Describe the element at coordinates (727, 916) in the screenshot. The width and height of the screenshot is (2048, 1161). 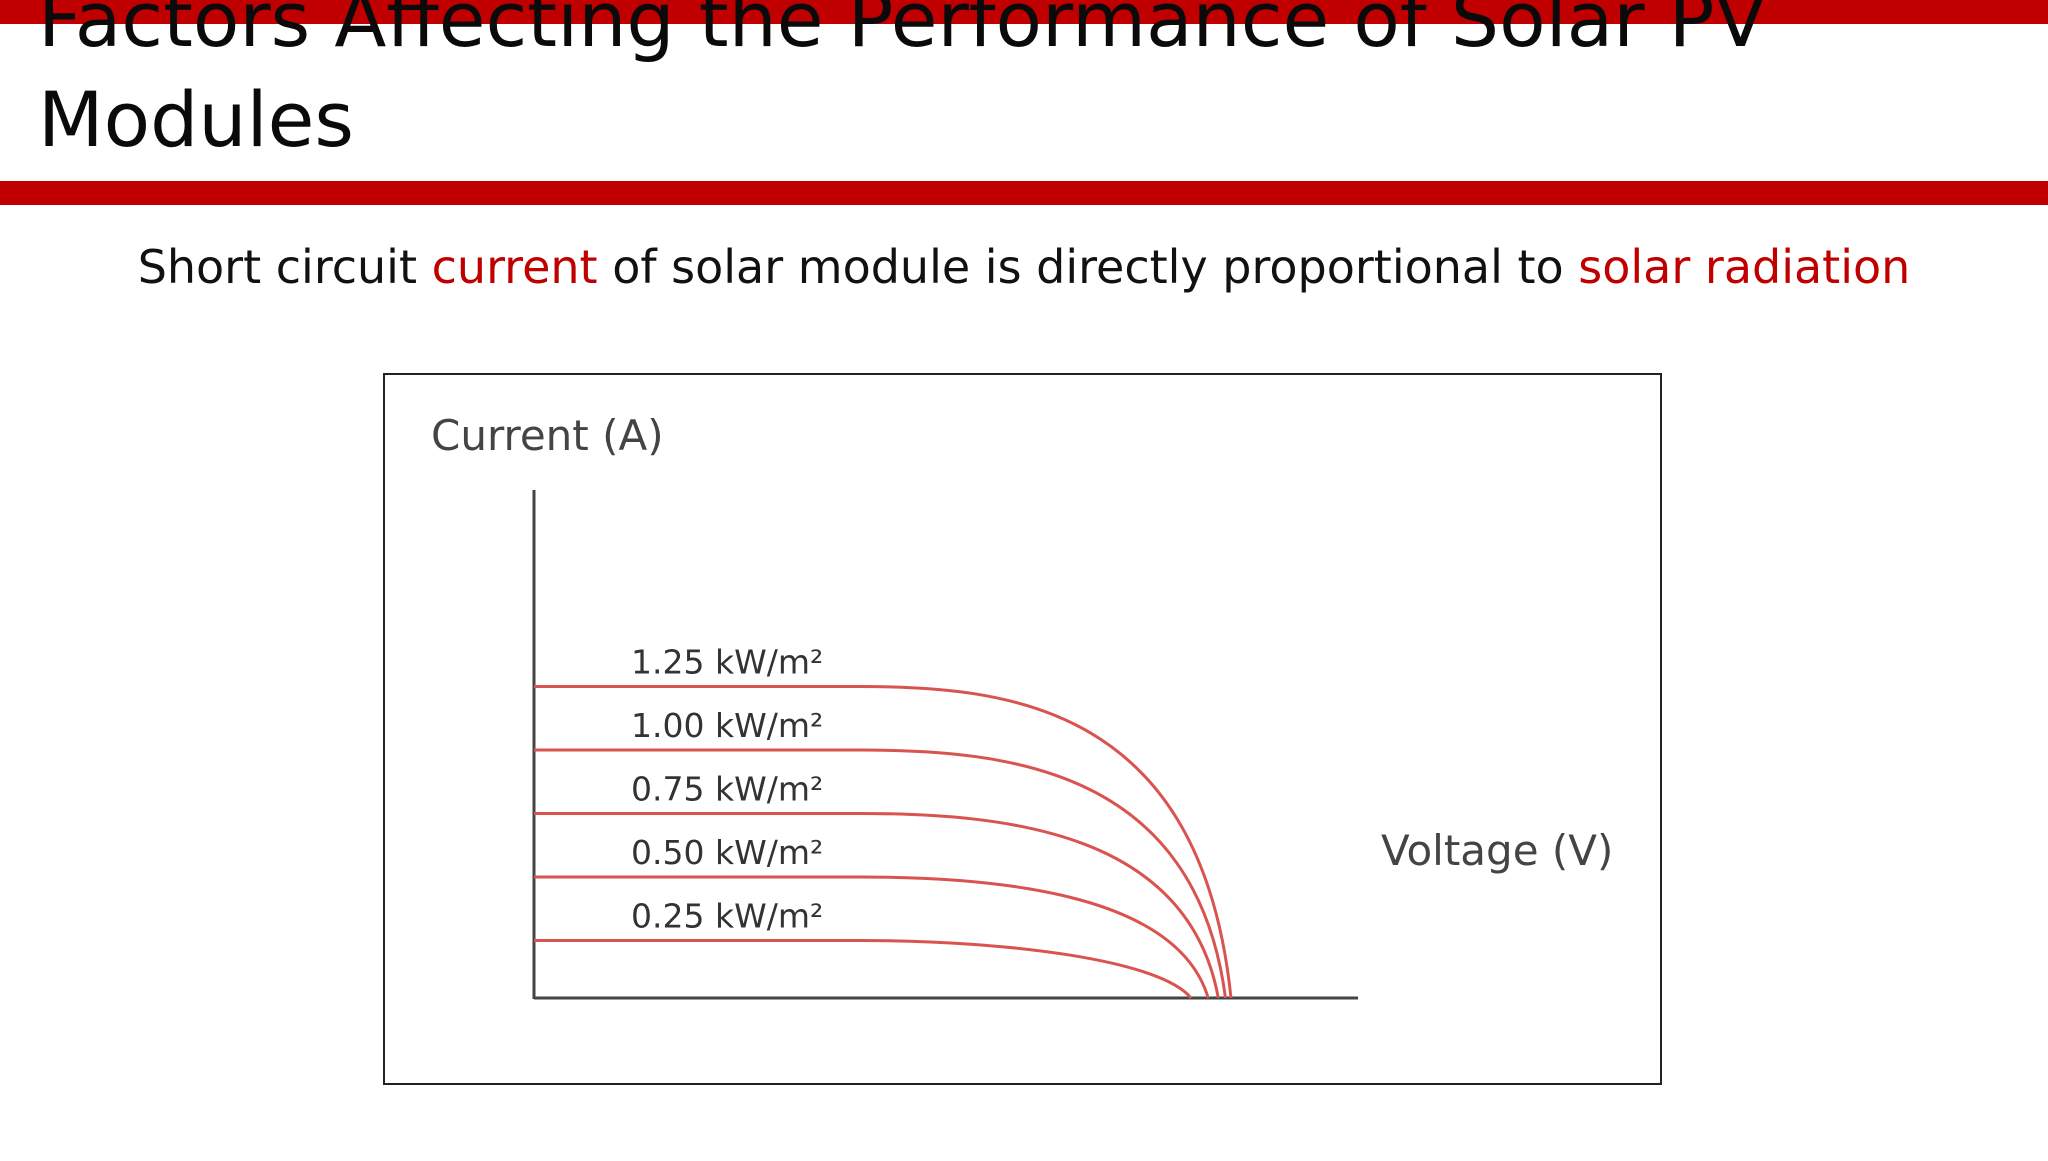
I see `curve-label-4: 0.25 kW/m²` at that location.